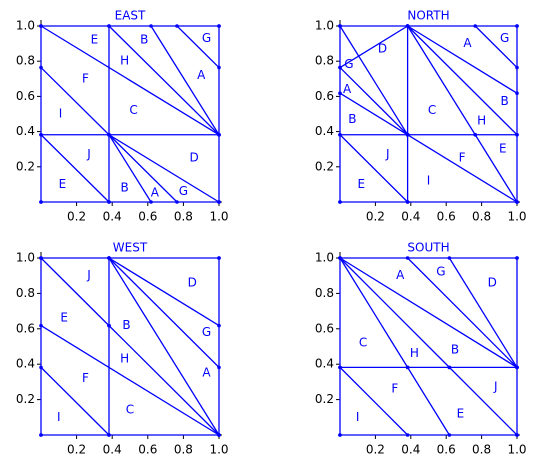  What do you see at coordinates (124, 61) in the screenshot?
I see `region-label: H` at bounding box center [124, 61].